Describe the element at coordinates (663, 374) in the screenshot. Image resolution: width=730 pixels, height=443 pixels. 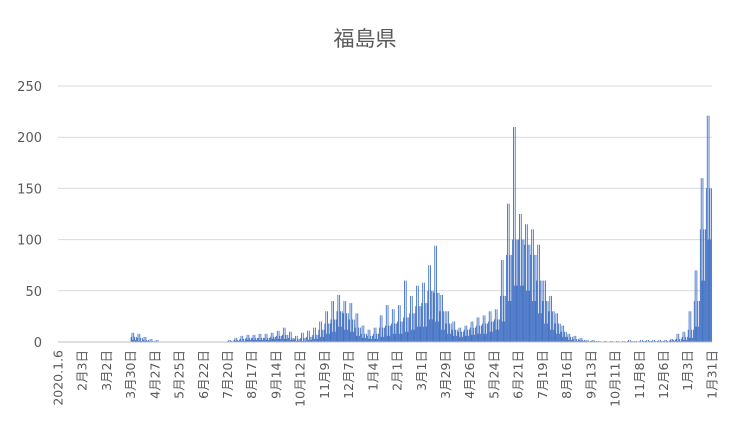
I see `x-tick-label: 12月6日` at that location.